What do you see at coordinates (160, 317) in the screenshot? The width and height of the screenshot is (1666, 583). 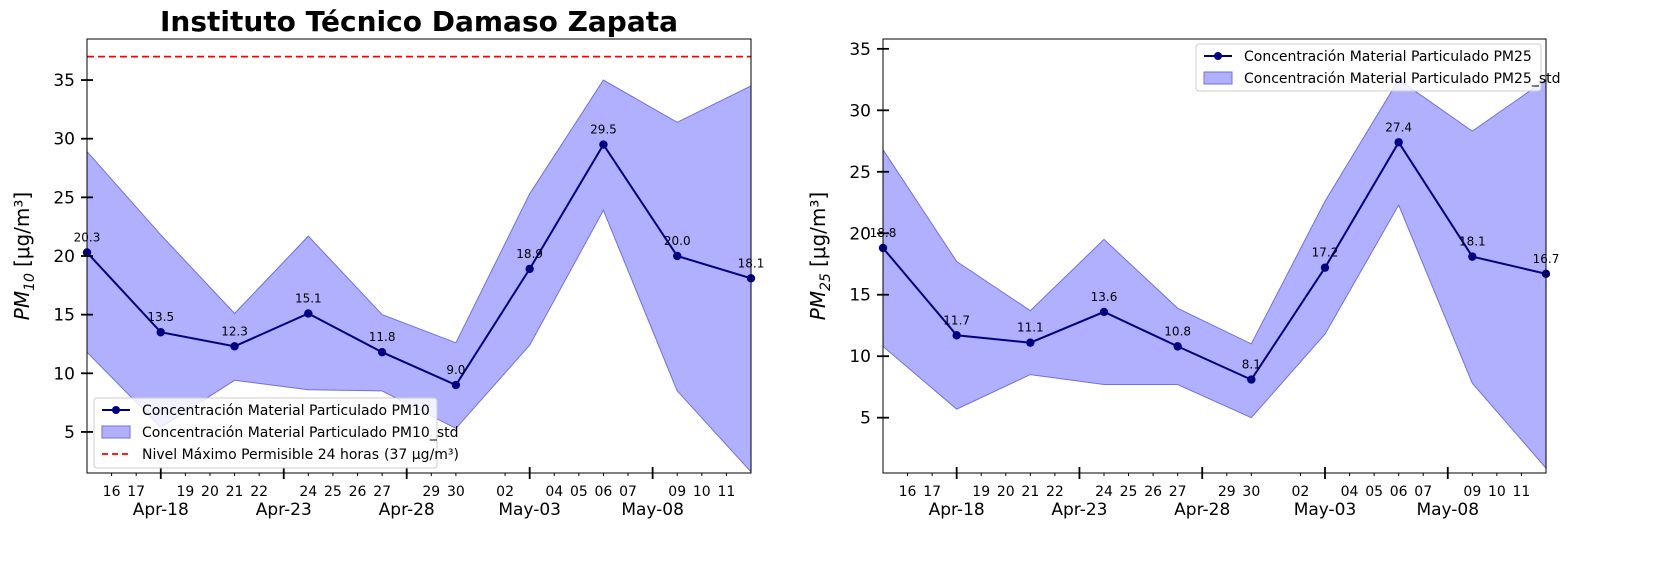 I see `data-label: 13.5` at bounding box center [160, 317].